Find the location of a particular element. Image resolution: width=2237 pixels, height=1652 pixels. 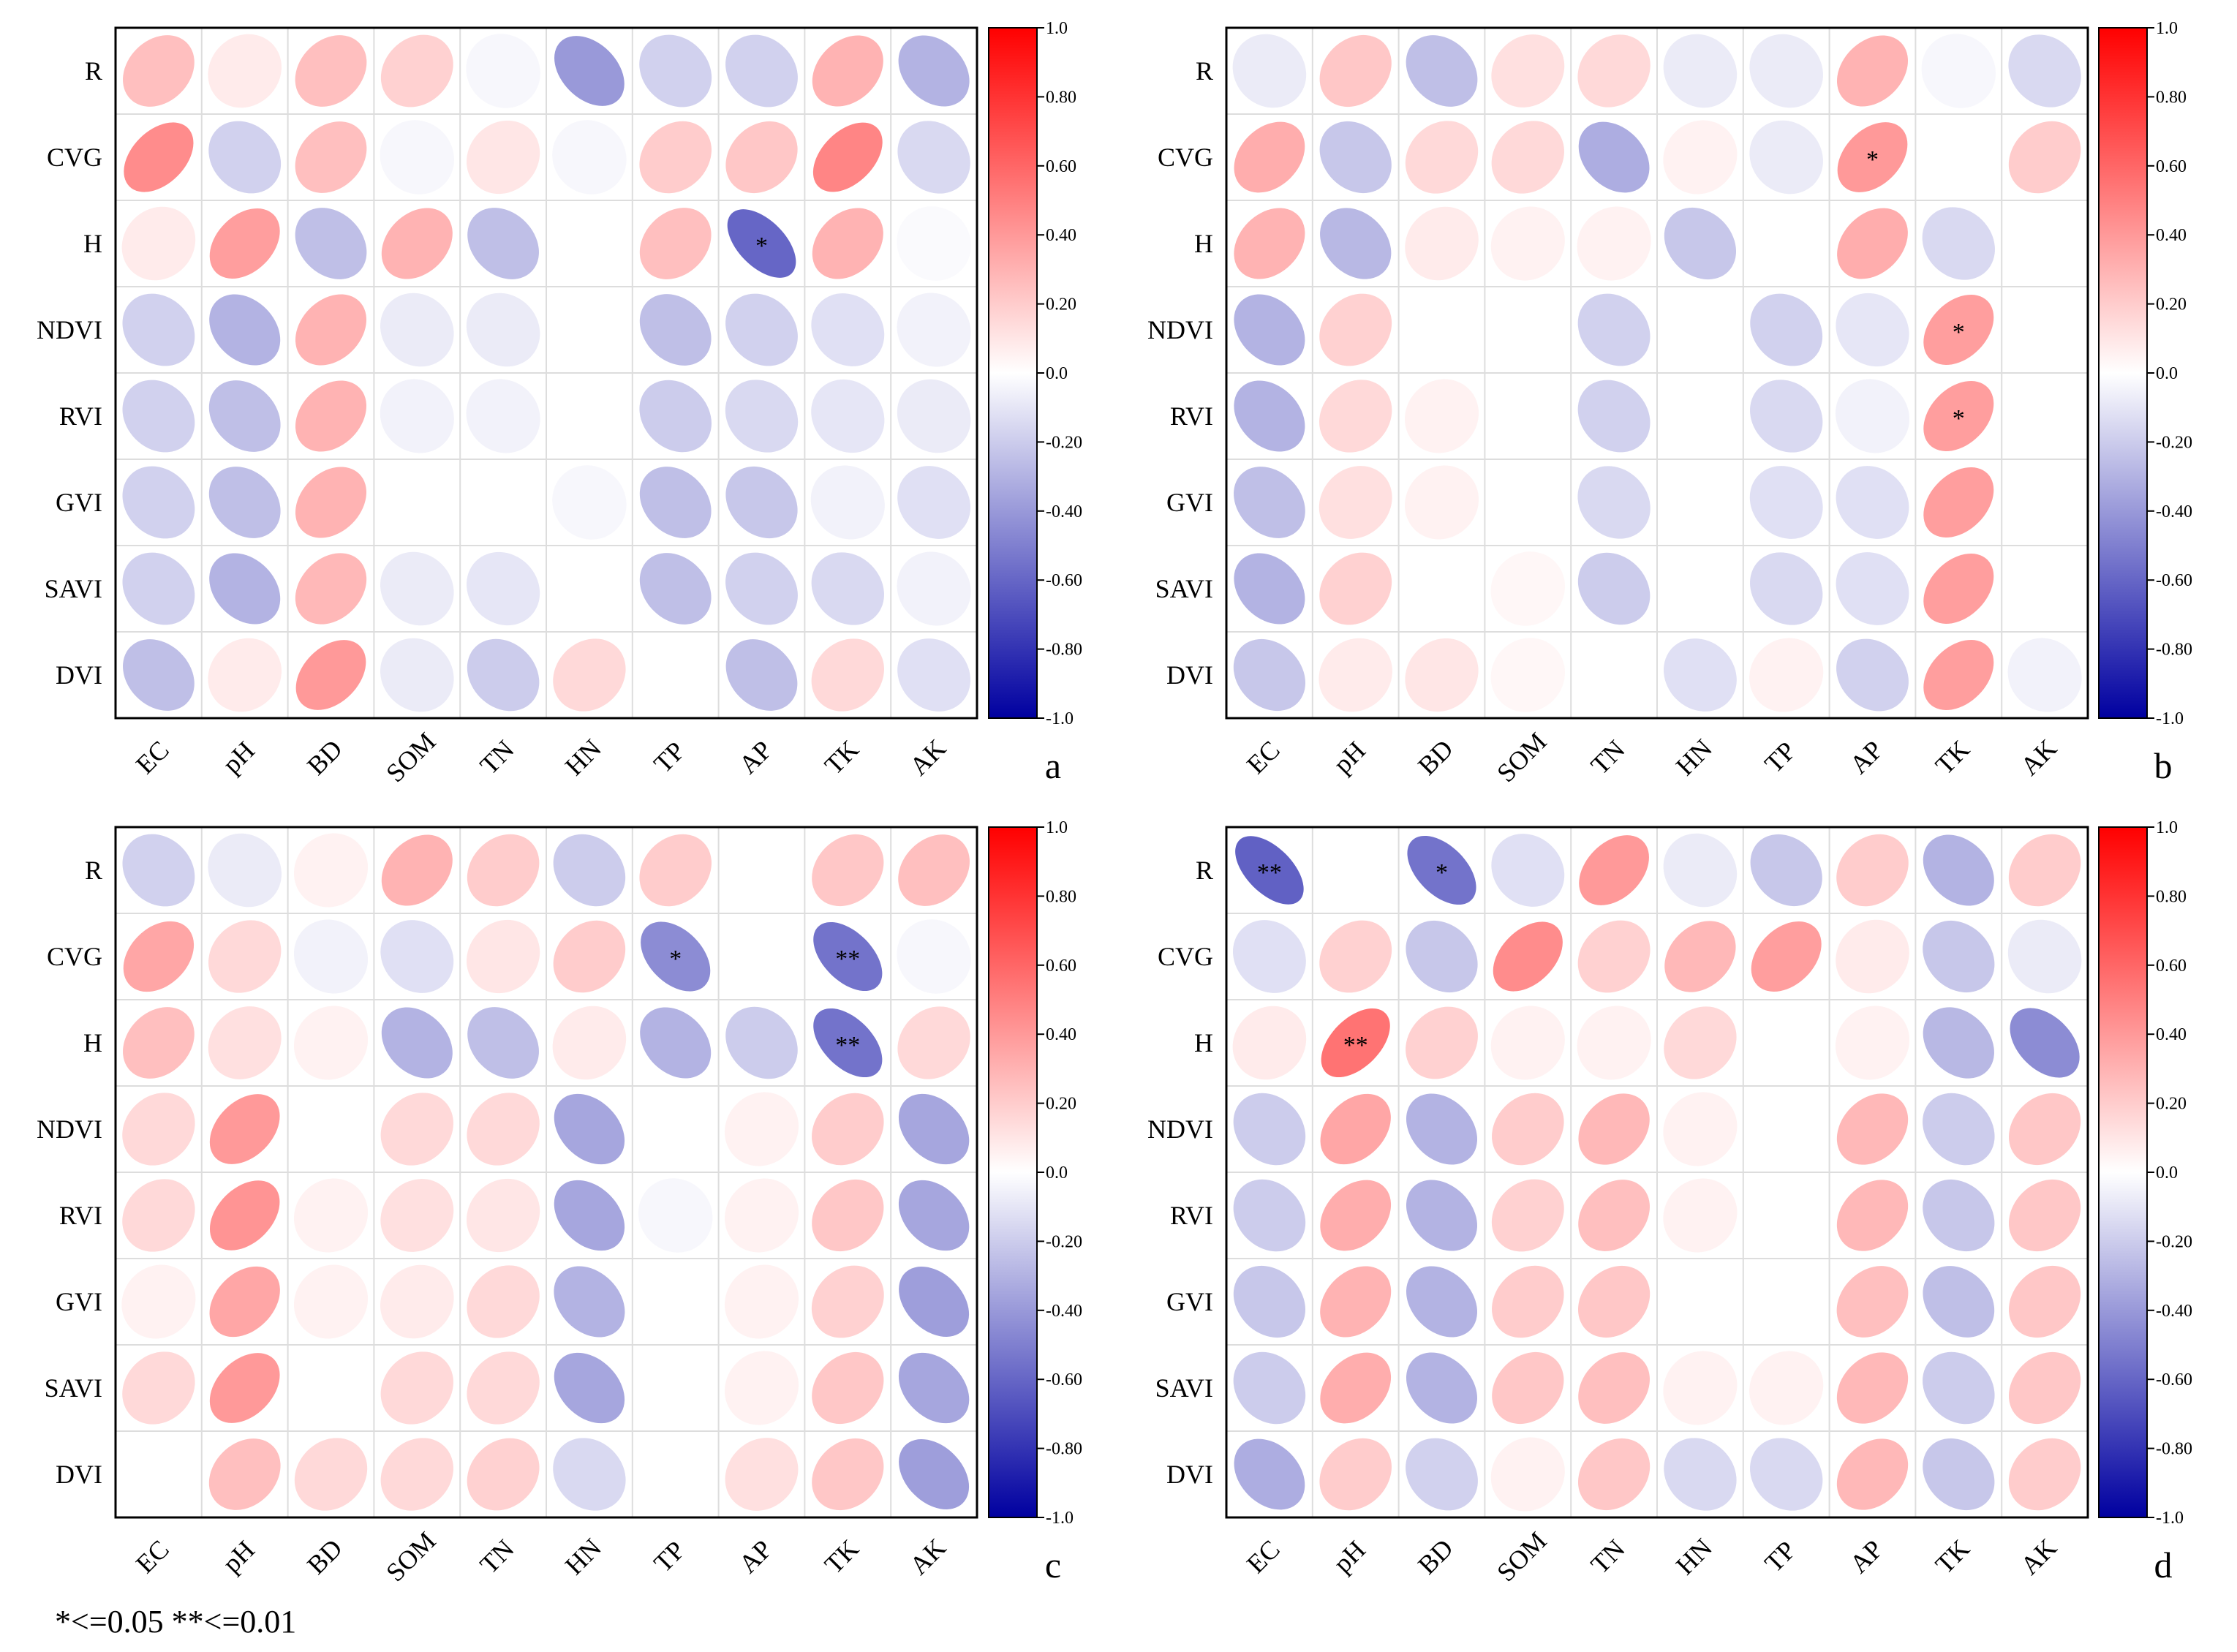

corr-ellipse-RVI-AP is located at coordinates (1872, 1216).